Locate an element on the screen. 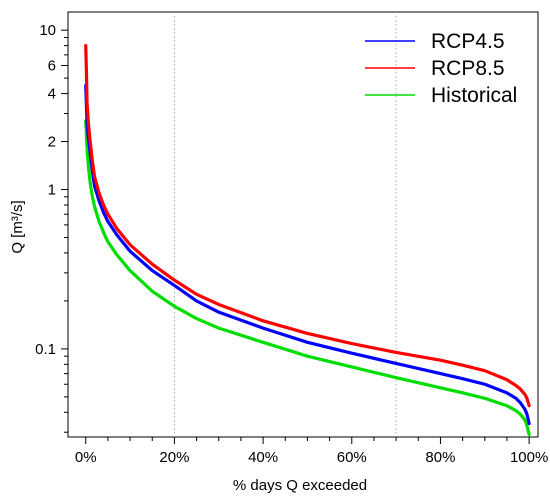 The width and height of the screenshot is (550, 498). x-tick-label-3: 60% is located at coordinates (352, 457).